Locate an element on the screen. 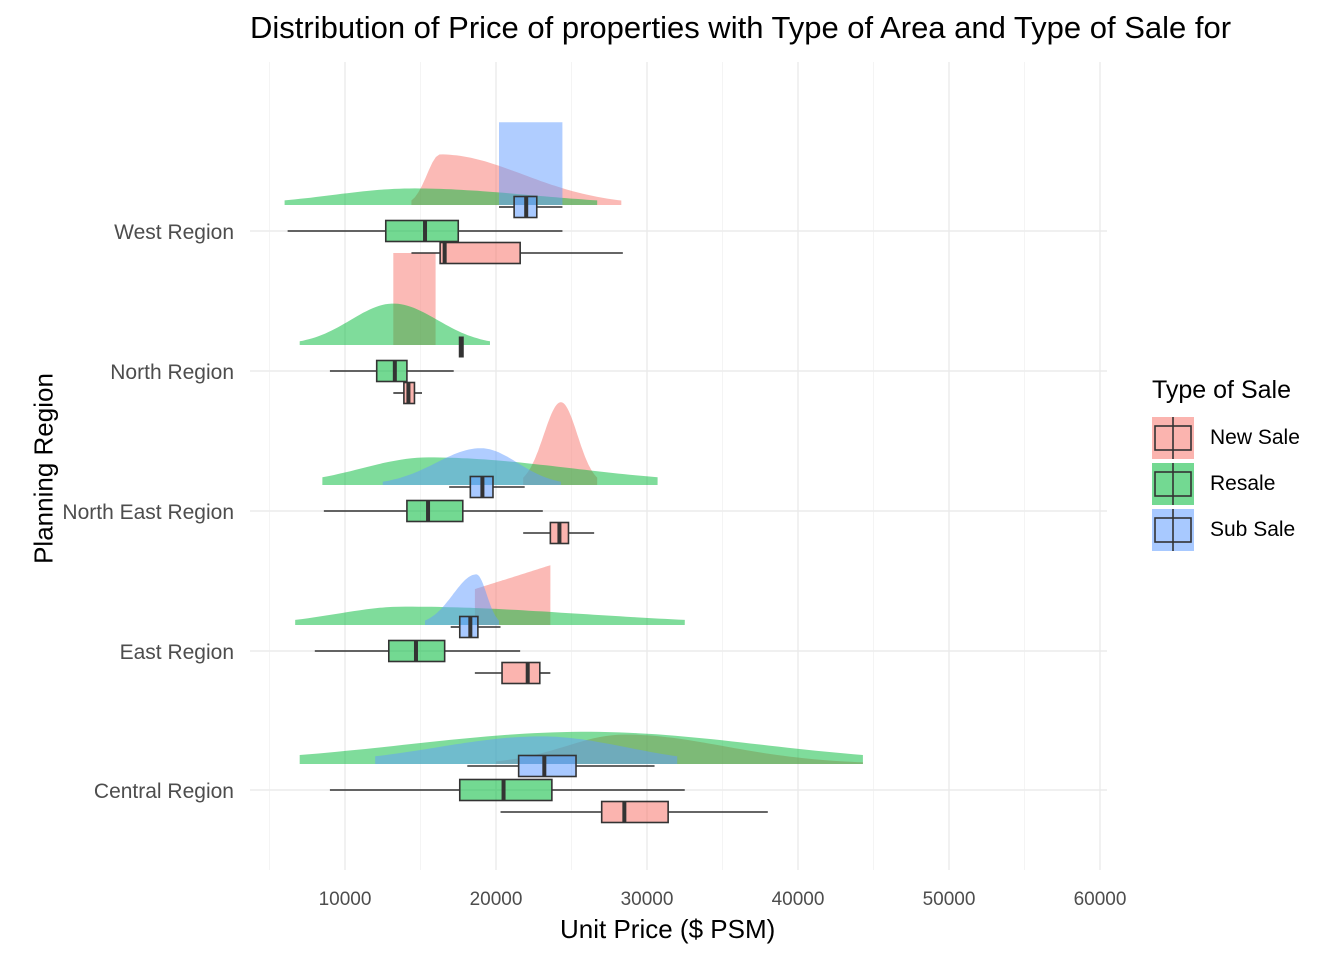 Image resolution: width=1344 pixels, height=960 pixels. legend-title: Type of Sale is located at coordinates (1221, 390).